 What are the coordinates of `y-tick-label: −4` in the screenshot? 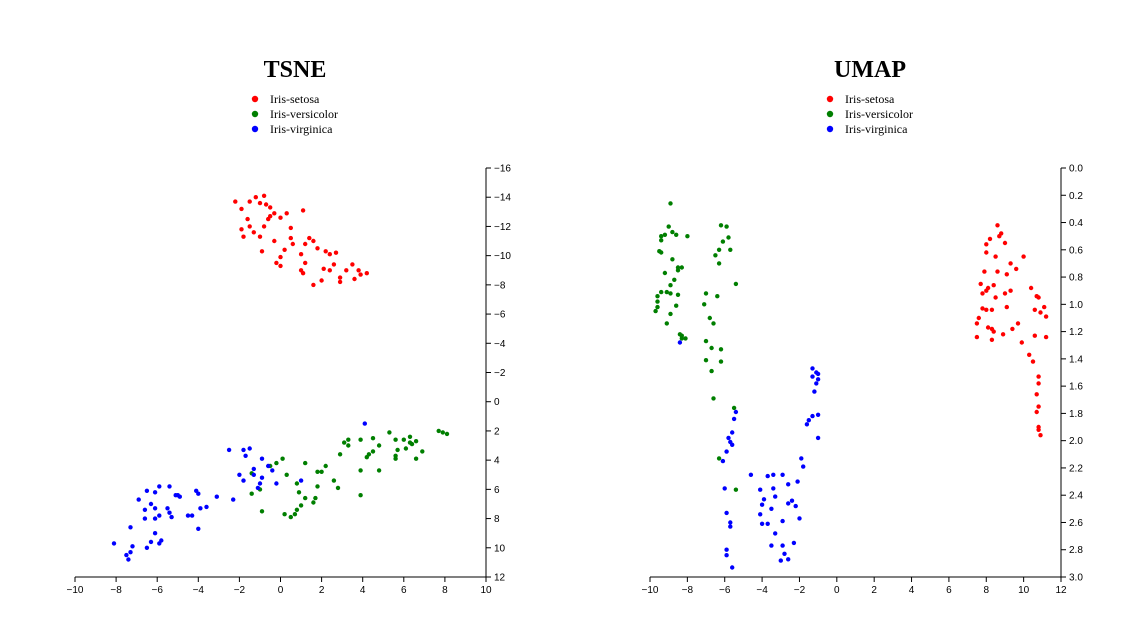 It's located at (500, 344).